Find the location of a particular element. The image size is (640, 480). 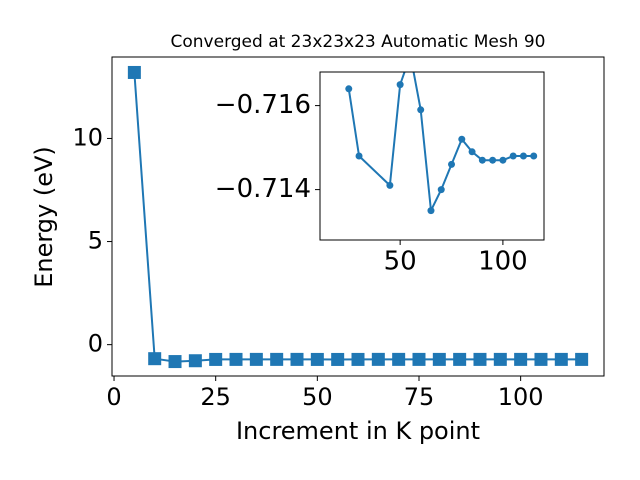

x-axis-label: Increment in K point is located at coordinates (358, 431).